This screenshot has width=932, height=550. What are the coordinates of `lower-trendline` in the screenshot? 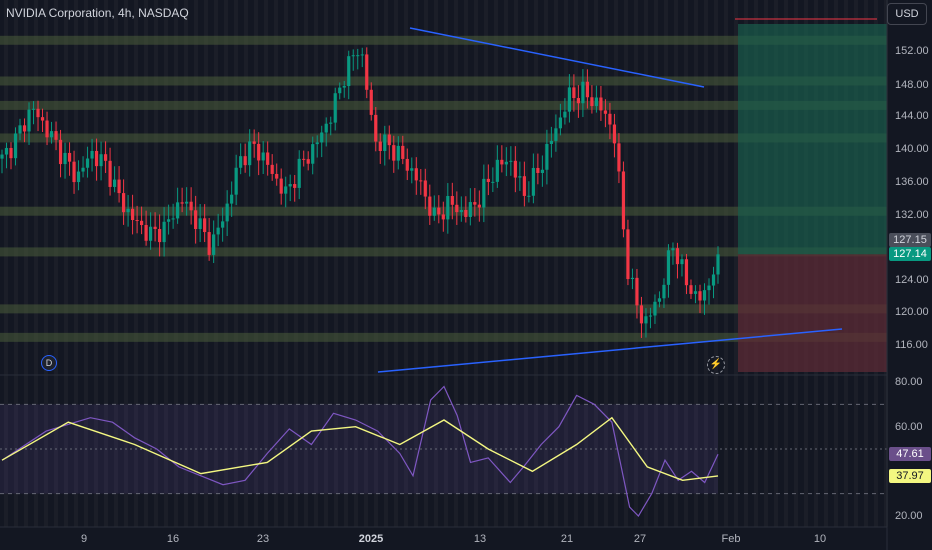 It's located at (610, 350).